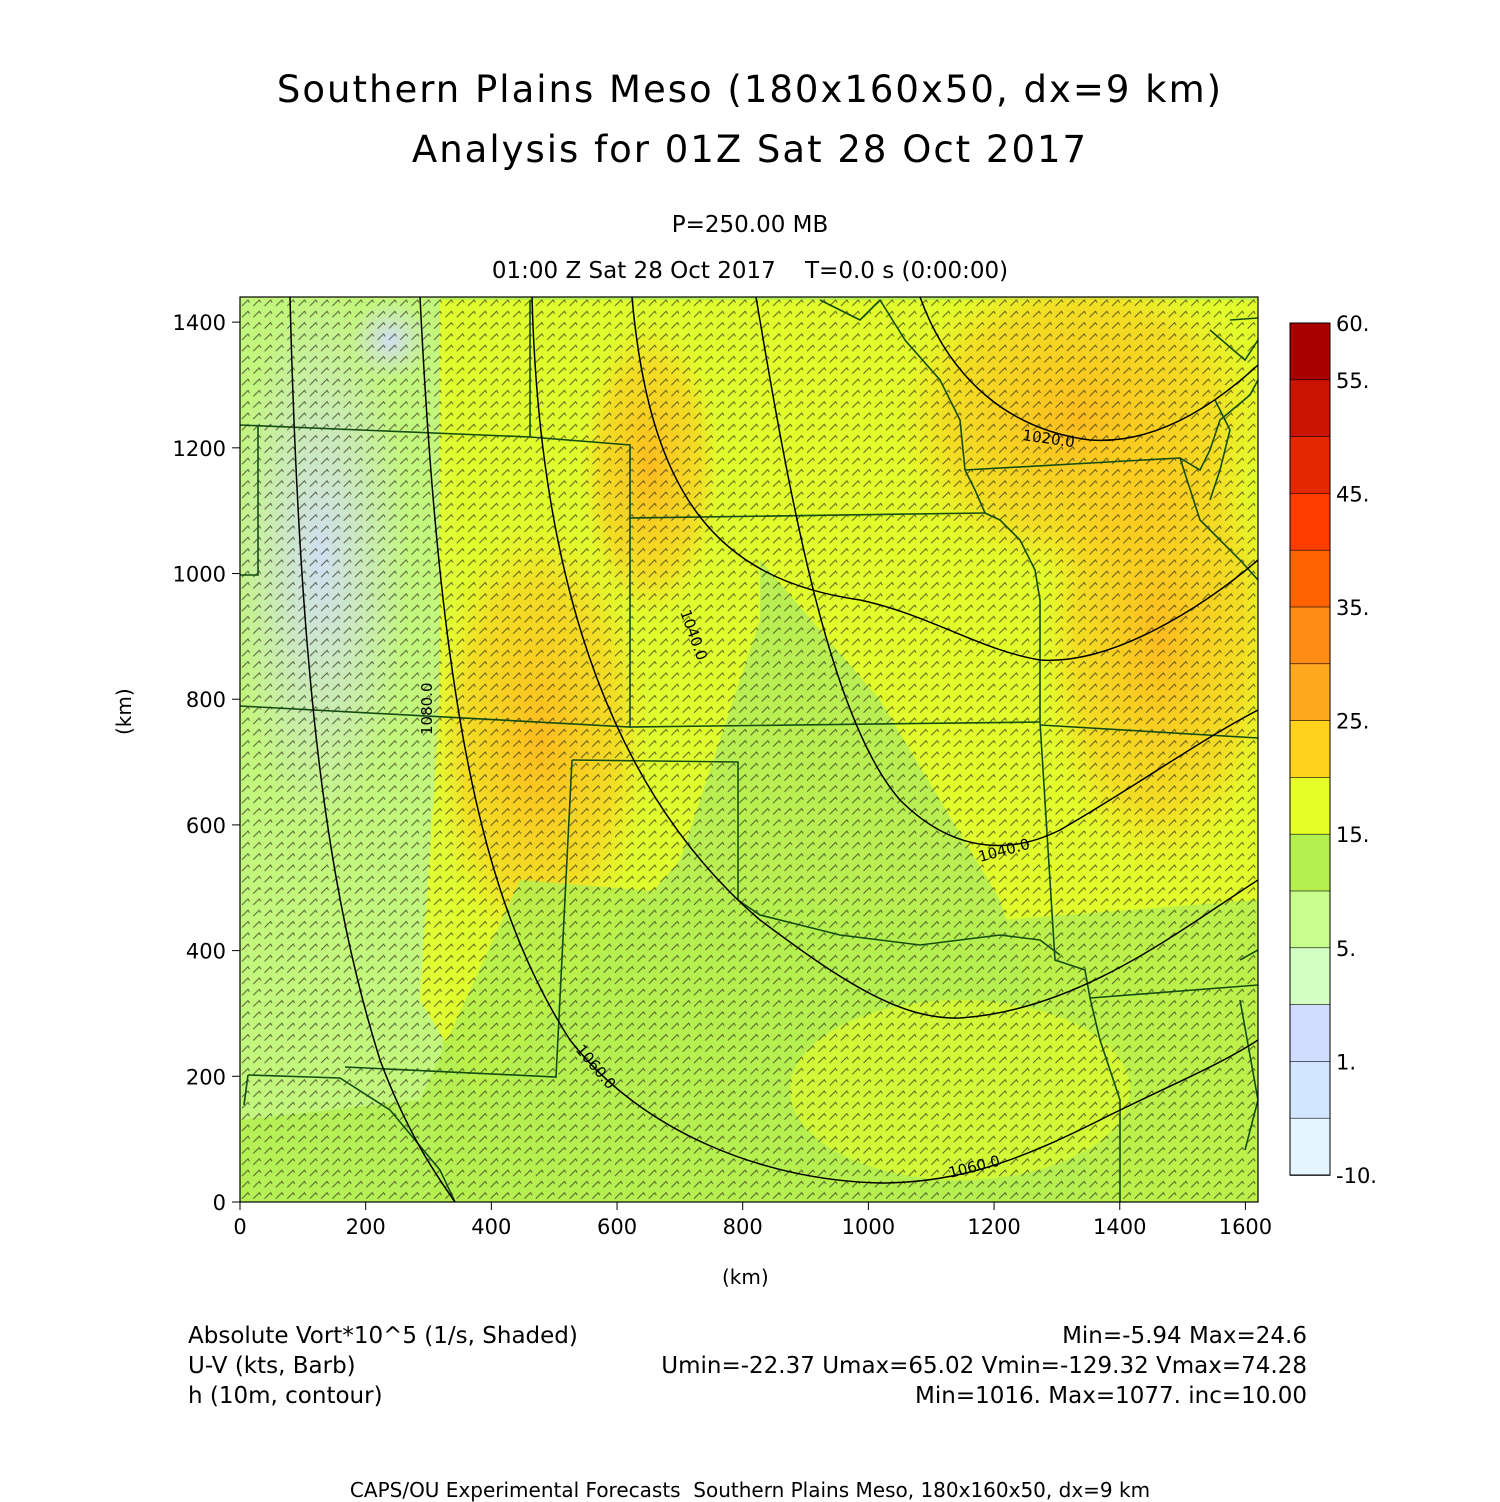  What do you see at coordinates (272, 1366) in the screenshot?
I see `legend-field2-name: U-V (kts, Barb)` at bounding box center [272, 1366].